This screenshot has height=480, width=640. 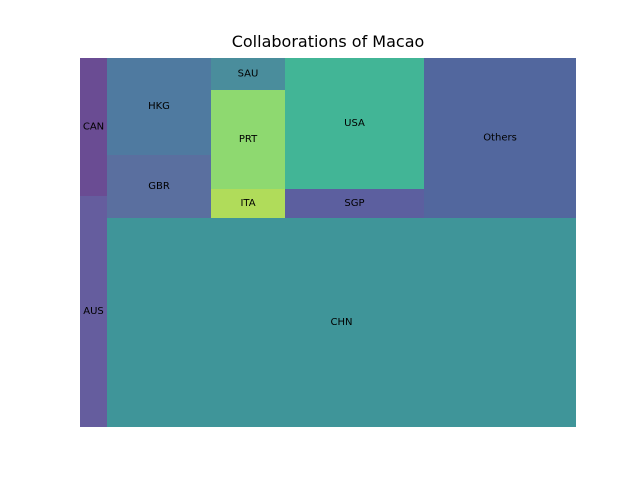 I want to click on treemap-label-usa: USA, so click(x=354, y=123).